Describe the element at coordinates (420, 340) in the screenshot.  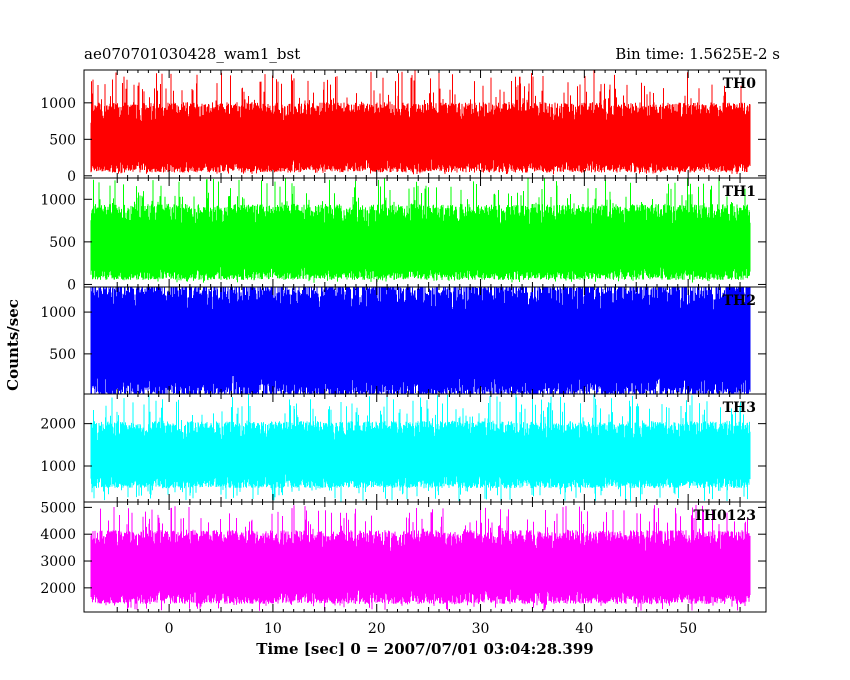
I see `series-th2` at that location.